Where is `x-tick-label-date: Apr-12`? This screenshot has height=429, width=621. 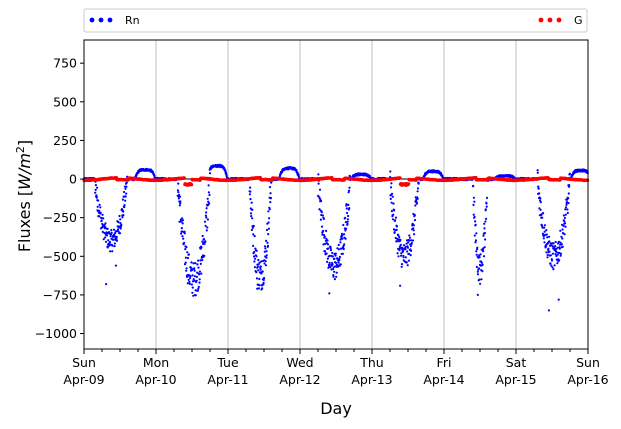
x-tick-label-date: Apr-12 is located at coordinates (299, 379).